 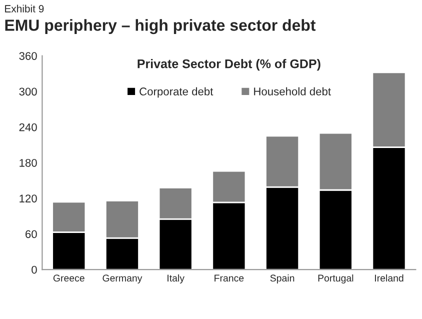 I want to click on chart-title: EMU periphery – high private sector debt, so click(x=160, y=26).